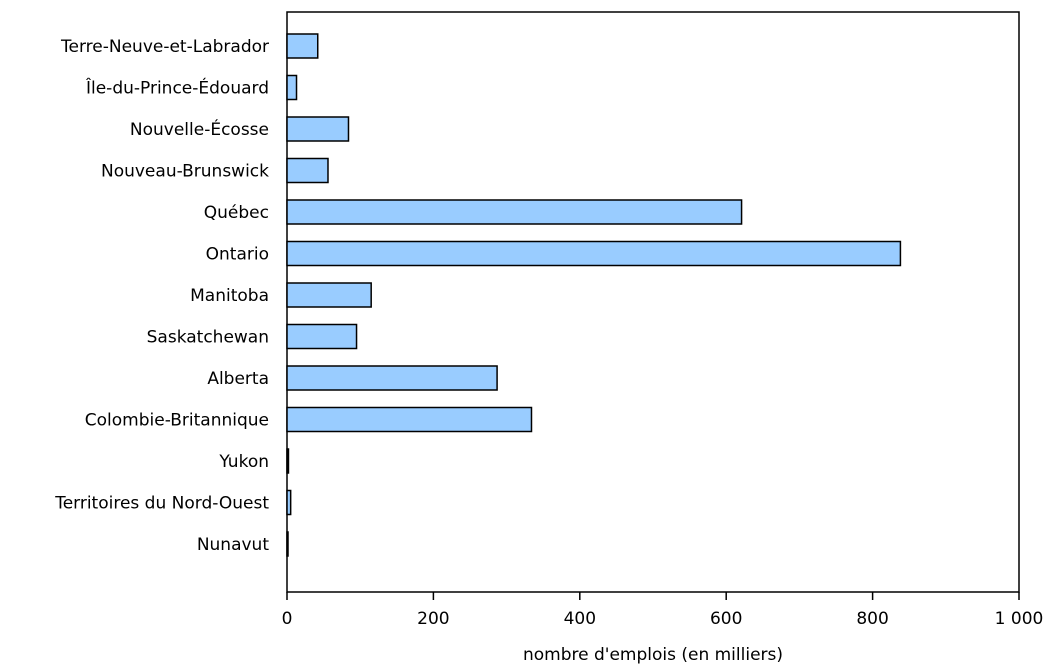  I want to click on y-tick-label: Saskatchewan, so click(208, 338).